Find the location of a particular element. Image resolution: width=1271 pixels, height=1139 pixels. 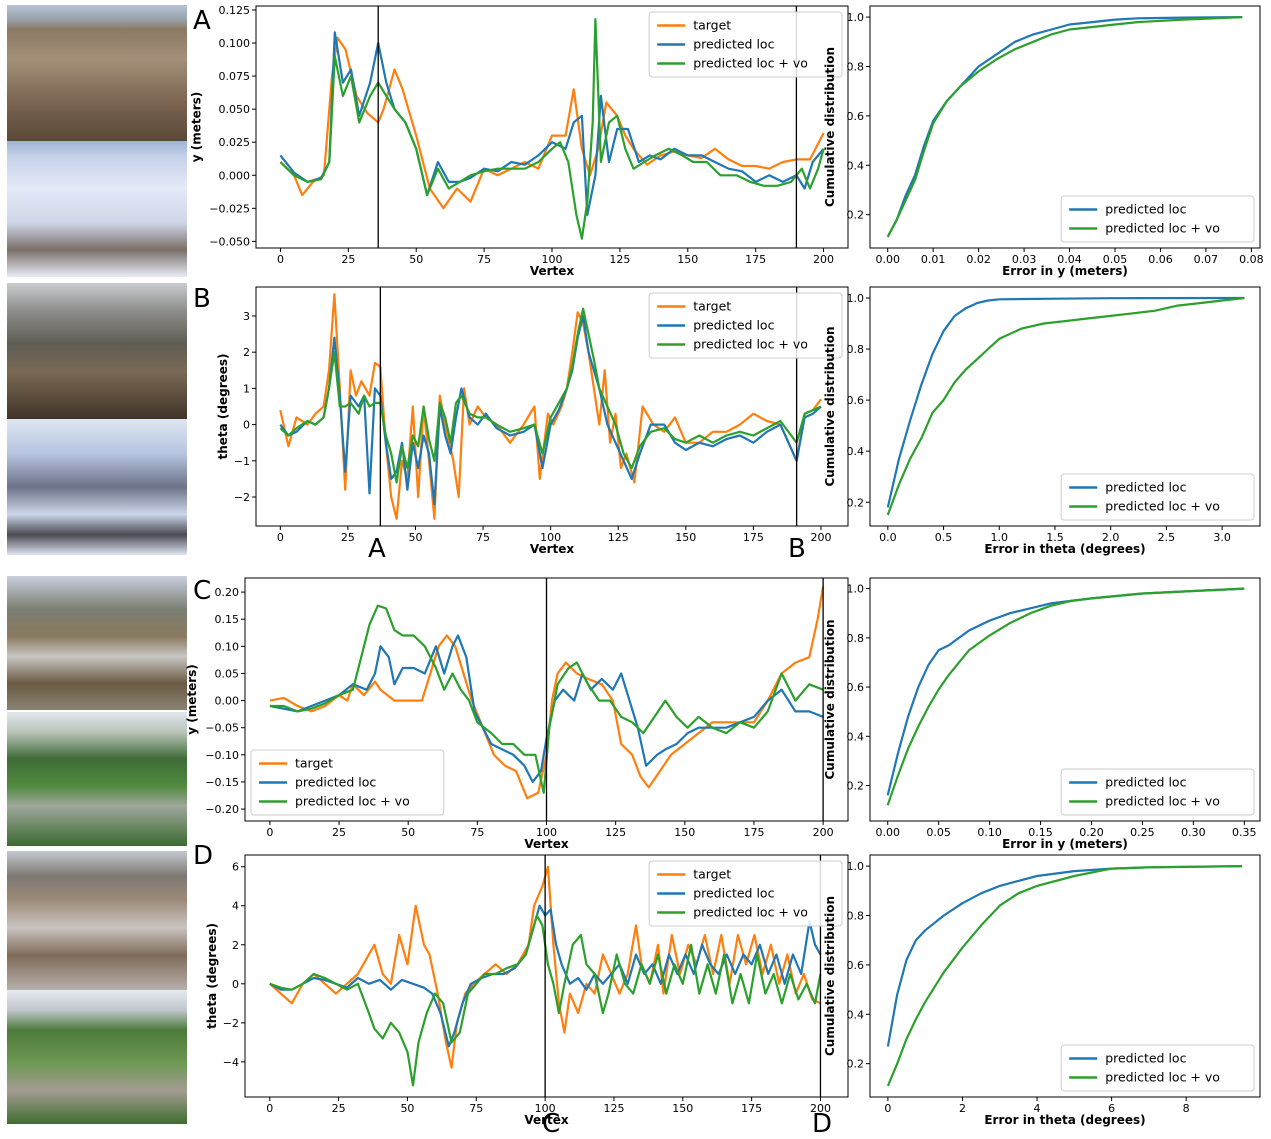

x-tick-label: 0.02 is located at coordinates (978, 259).